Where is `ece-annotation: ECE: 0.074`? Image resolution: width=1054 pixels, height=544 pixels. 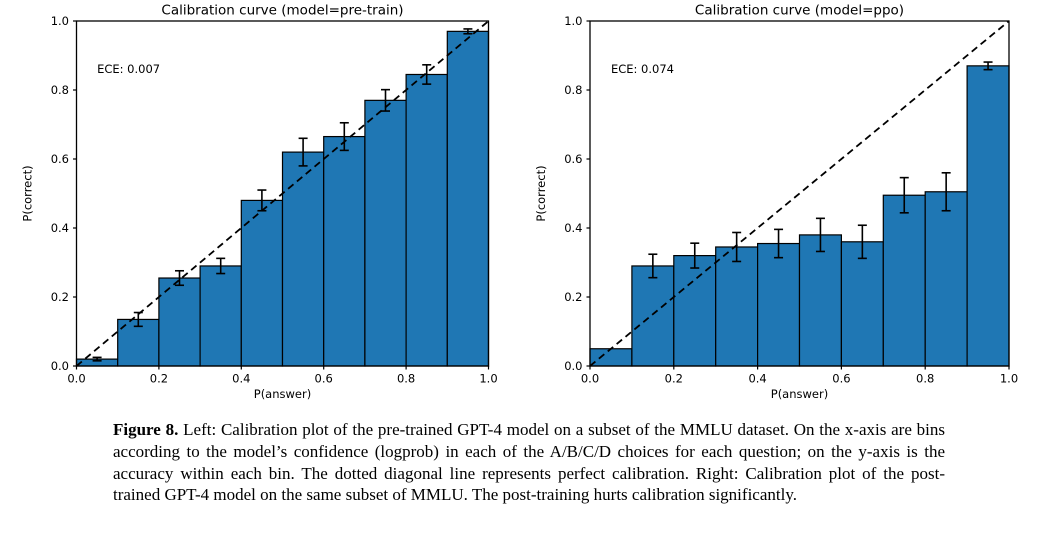 ece-annotation: ECE: 0.074 is located at coordinates (642, 69).